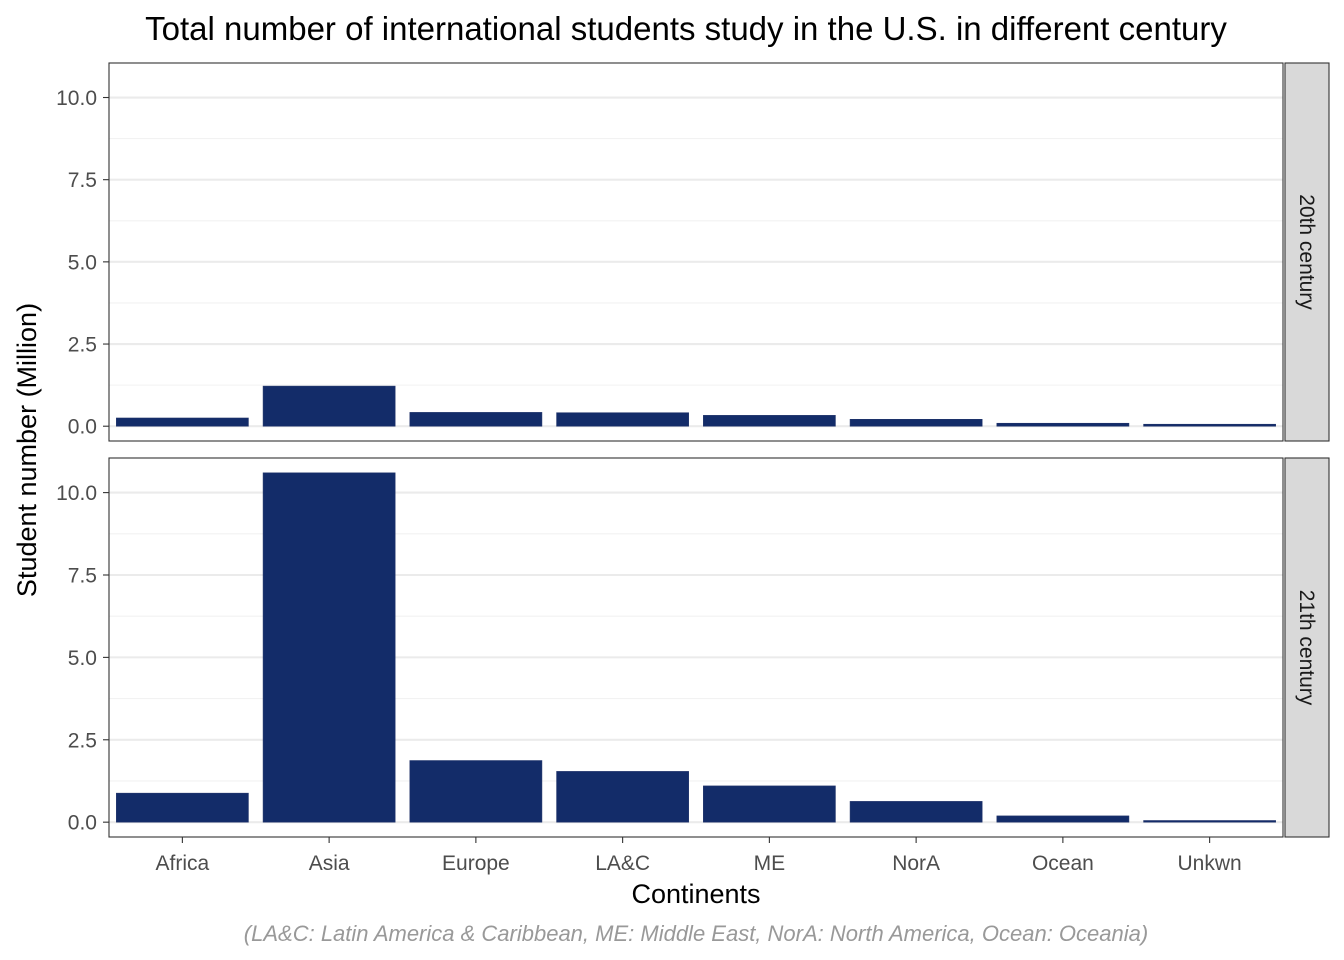  What do you see at coordinates (622, 863) in the screenshot?
I see `x-tick-label-la-c: LA&C` at bounding box center [622, 863].